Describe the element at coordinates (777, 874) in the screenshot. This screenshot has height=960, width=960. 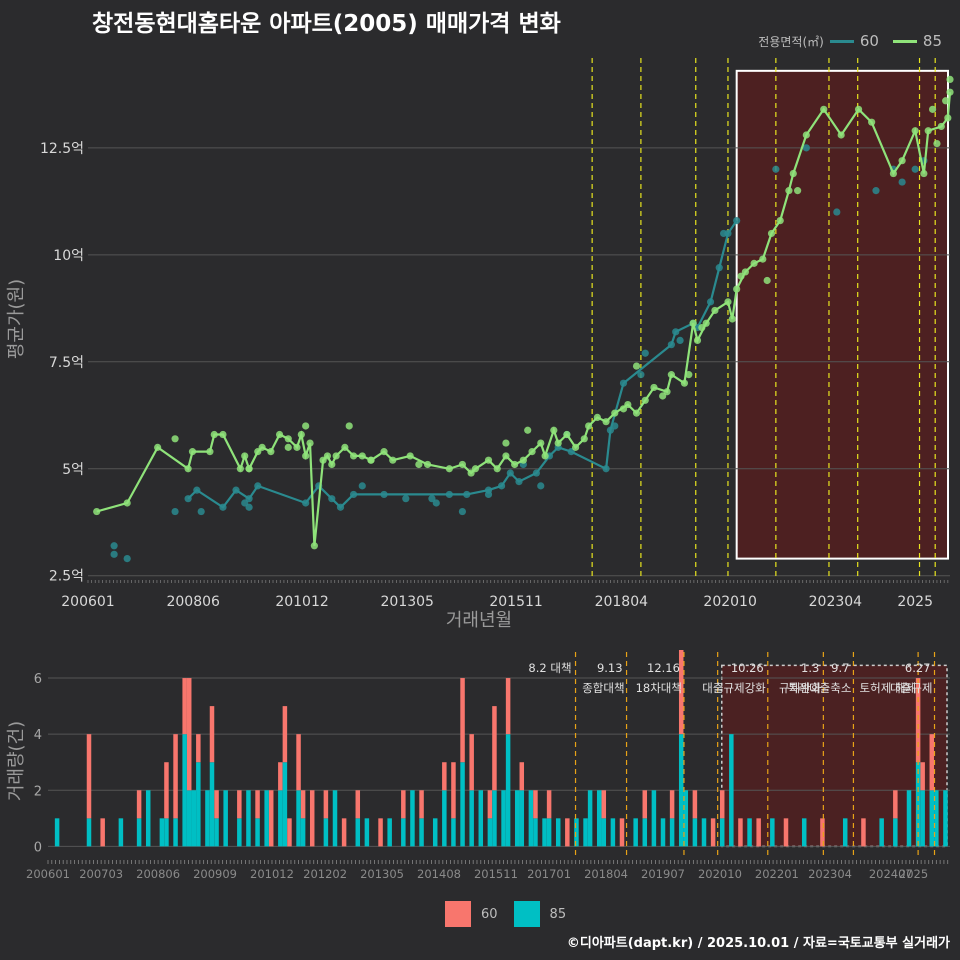
I see `volume-x-tick-label: 202201` at that location.